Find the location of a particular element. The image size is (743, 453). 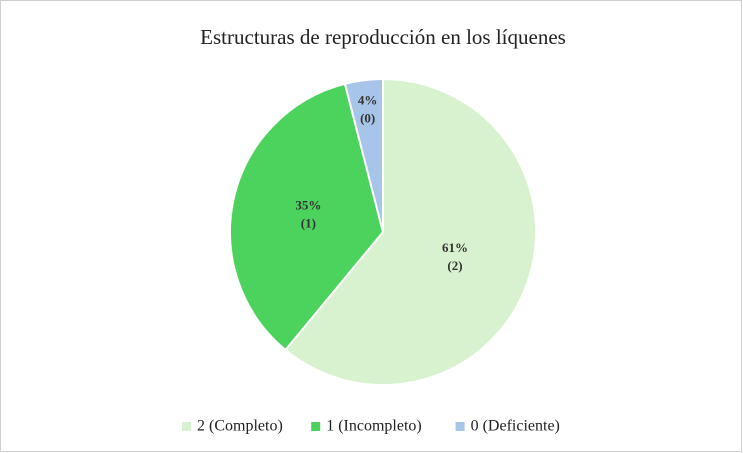

data-label: 4% is located at coordinates (368, 100).